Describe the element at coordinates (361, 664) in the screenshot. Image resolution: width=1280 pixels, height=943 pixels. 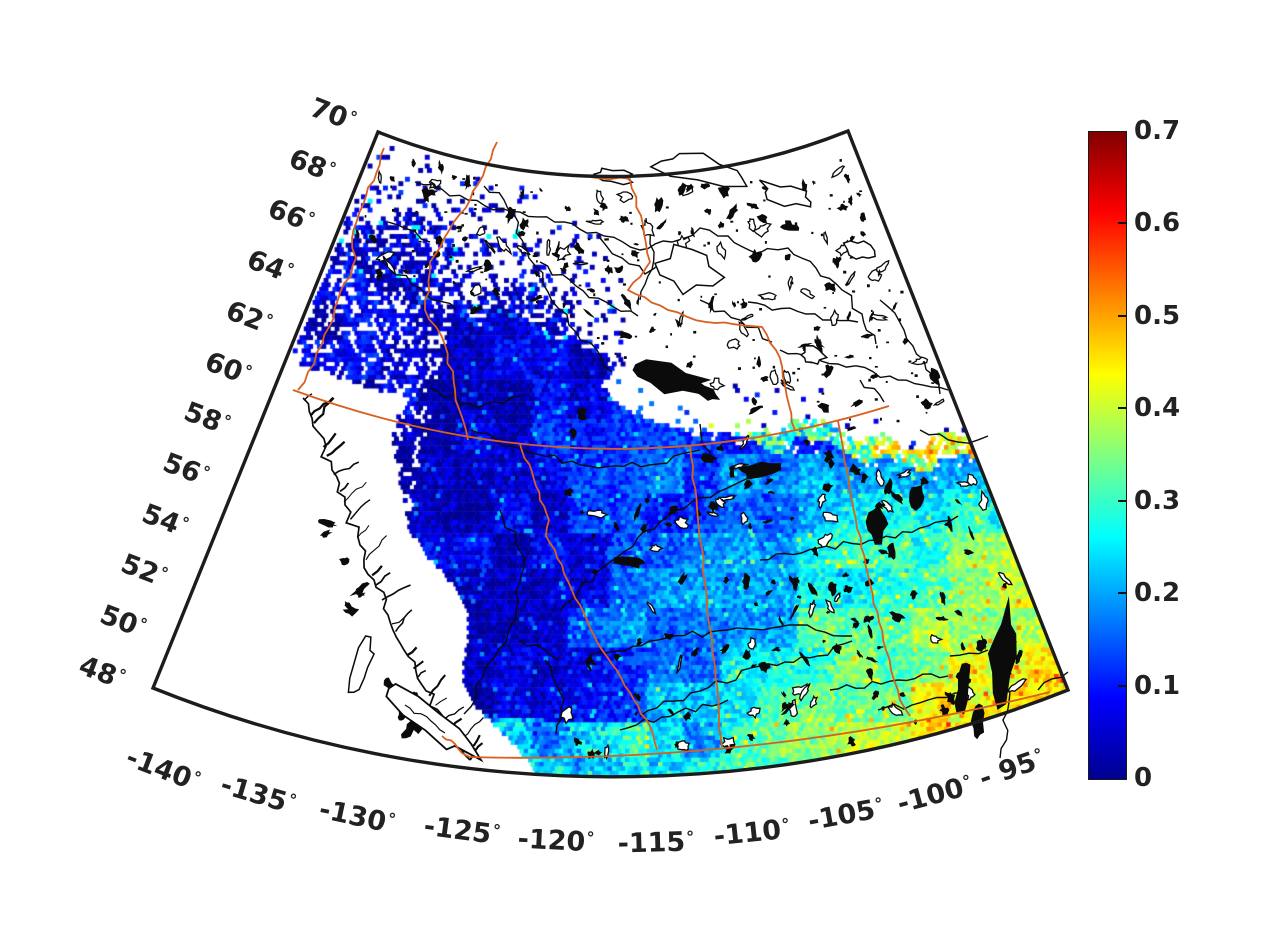
I see `haida-gwaii` at that location.